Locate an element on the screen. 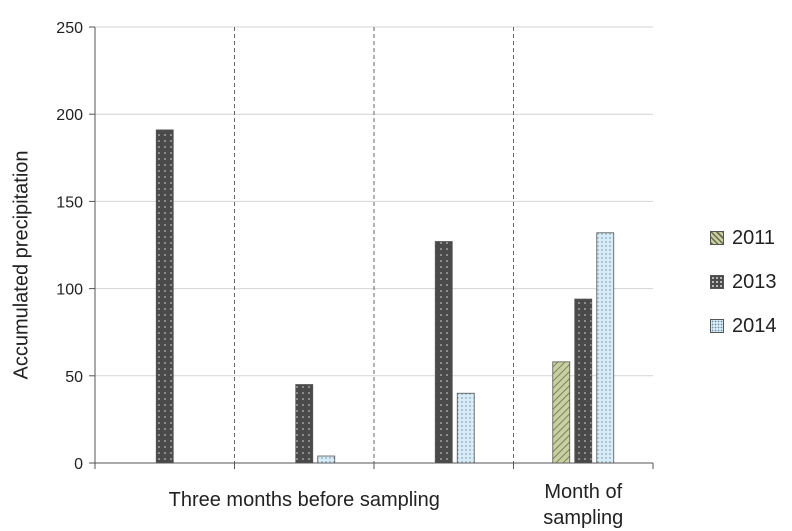  legend-label-2014: 2014 is located at coordinates (754, 325).